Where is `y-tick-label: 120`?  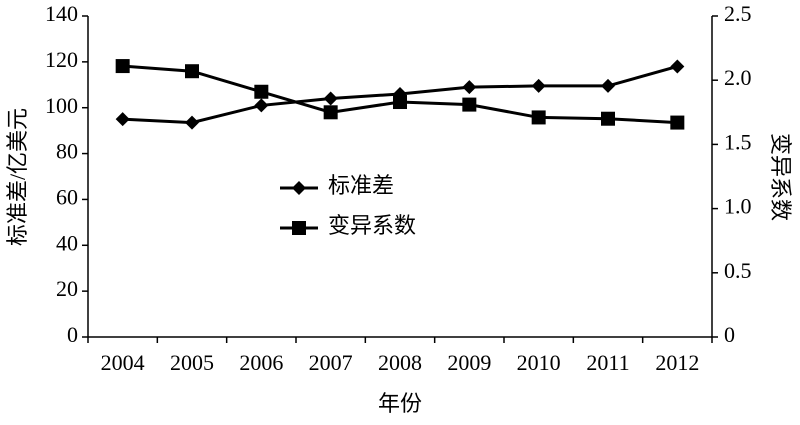
y-tick-label: 120 is located at coordinates (61, 59).